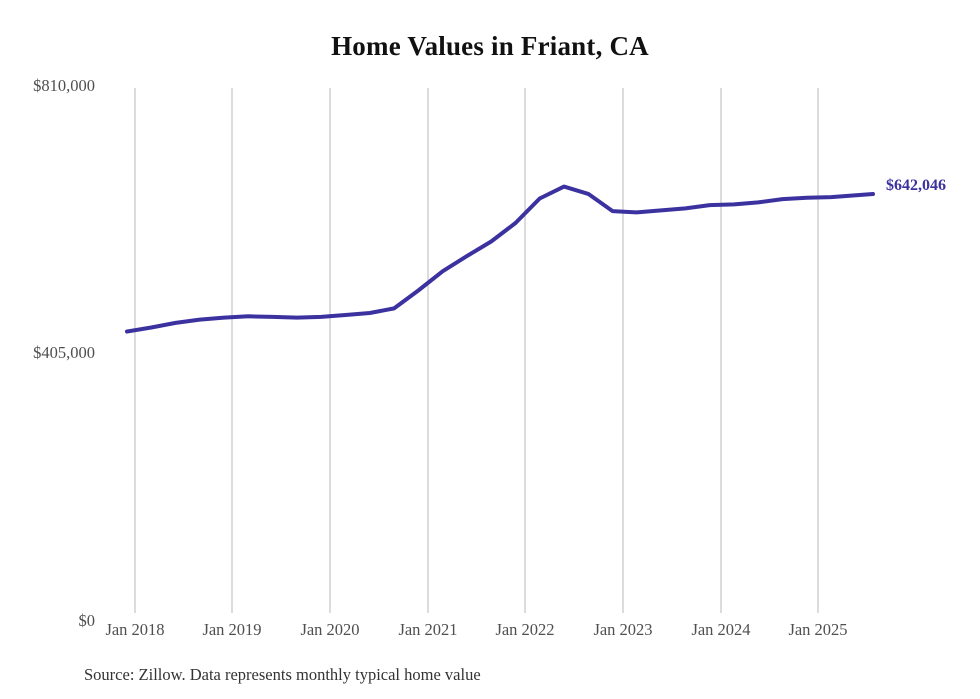 Image resolution: width=980 pixels, height=699 pixels. I want to click on x-axis-tick-jan-2023: Jan 2023, so click(623, 629).